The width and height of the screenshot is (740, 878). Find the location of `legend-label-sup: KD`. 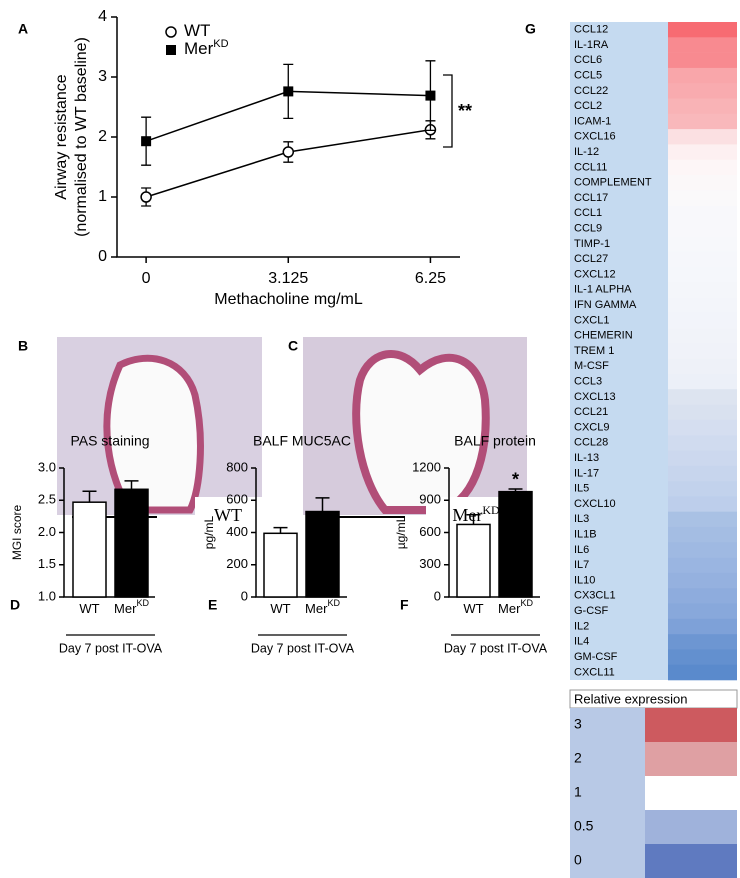

legend-label-sup: KD is located at coordinates (220, 44).